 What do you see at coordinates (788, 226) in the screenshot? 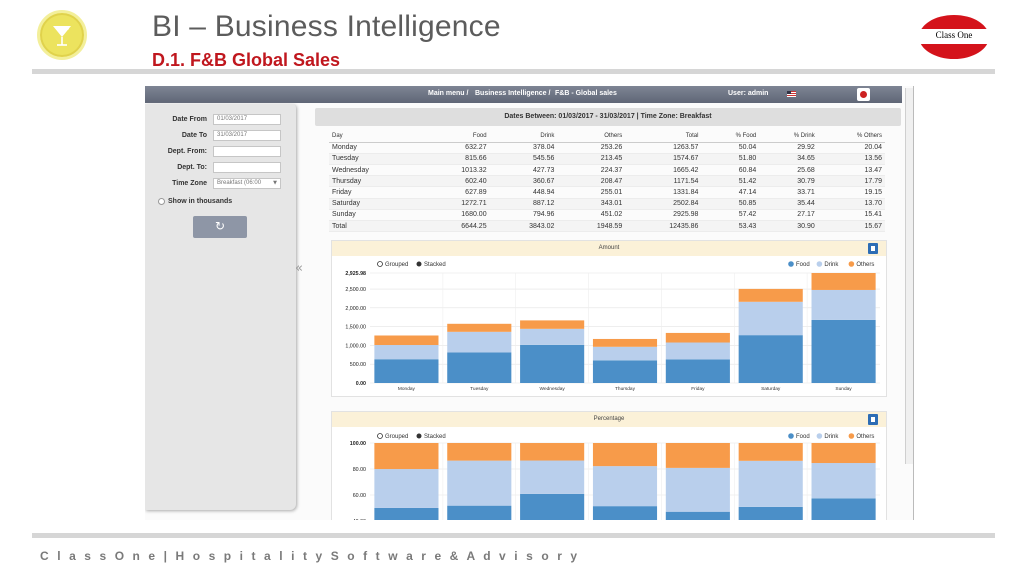
I see `table-cell: 30.90` at bounding box center [788, 226].